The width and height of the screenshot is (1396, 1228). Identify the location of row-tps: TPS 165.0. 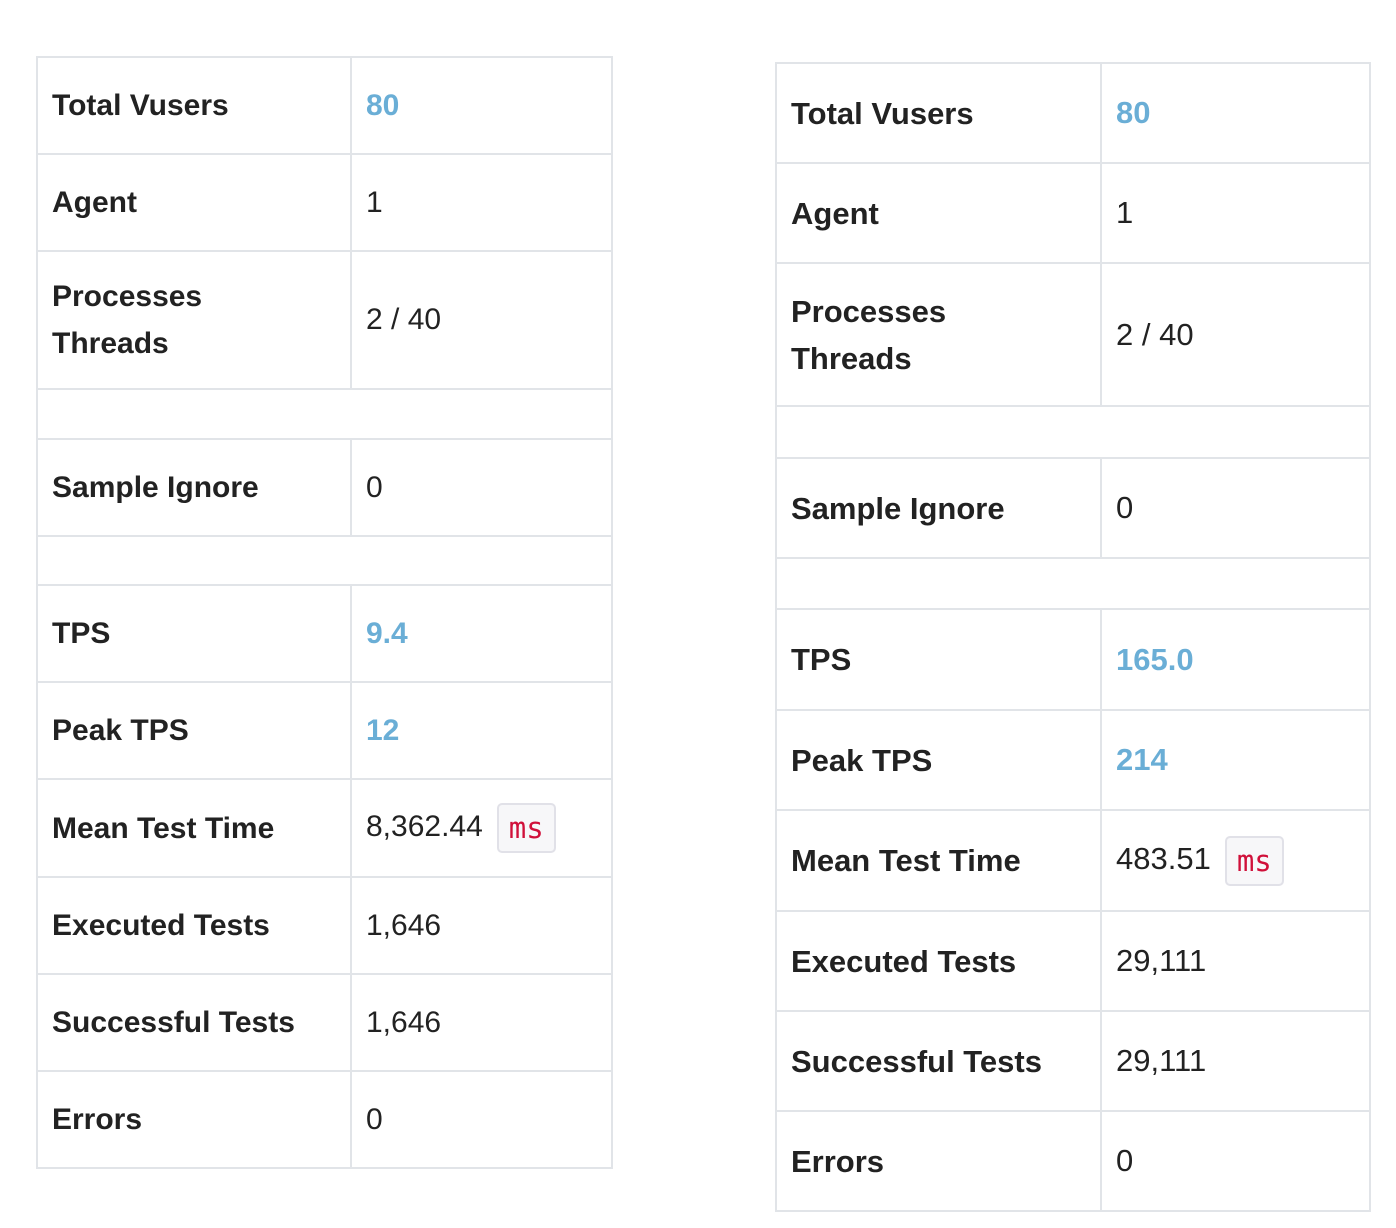
(1073, 659).